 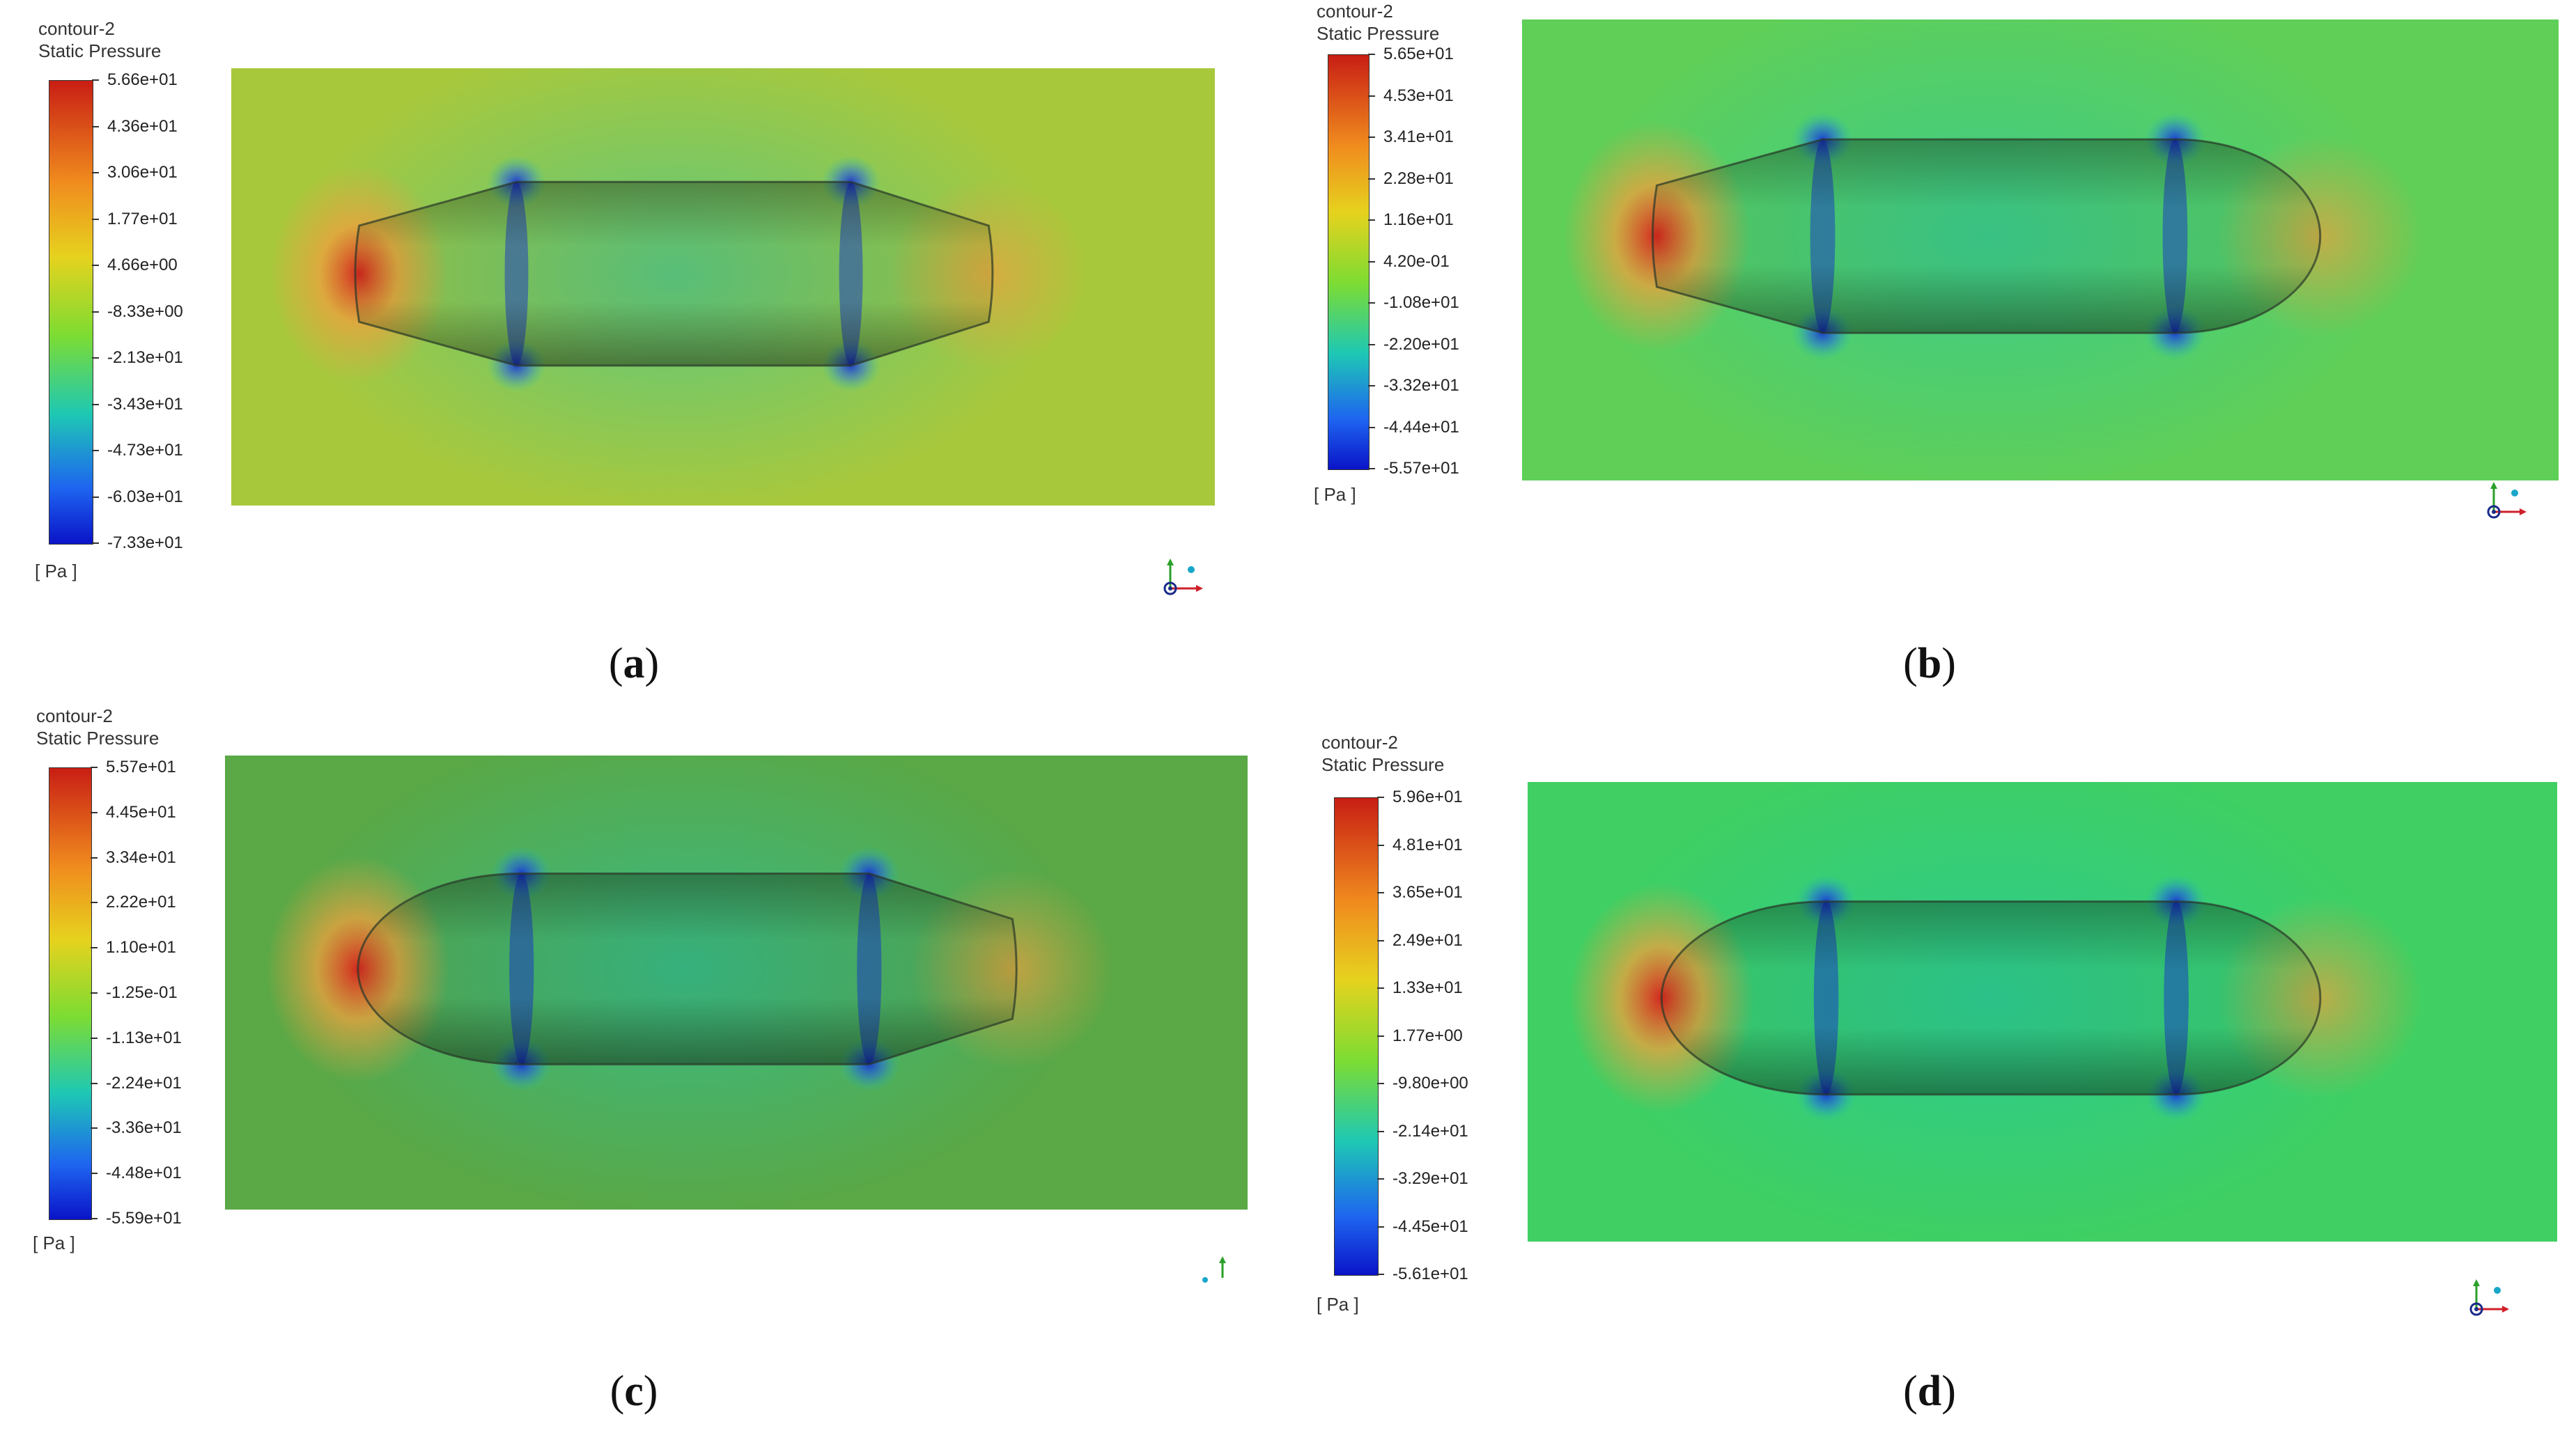 What do you see at coordinates (1421, 303) in the screenshot?
I see `colorbar-tick-label: -1.08e+01` at bounding box center [1421, 303].